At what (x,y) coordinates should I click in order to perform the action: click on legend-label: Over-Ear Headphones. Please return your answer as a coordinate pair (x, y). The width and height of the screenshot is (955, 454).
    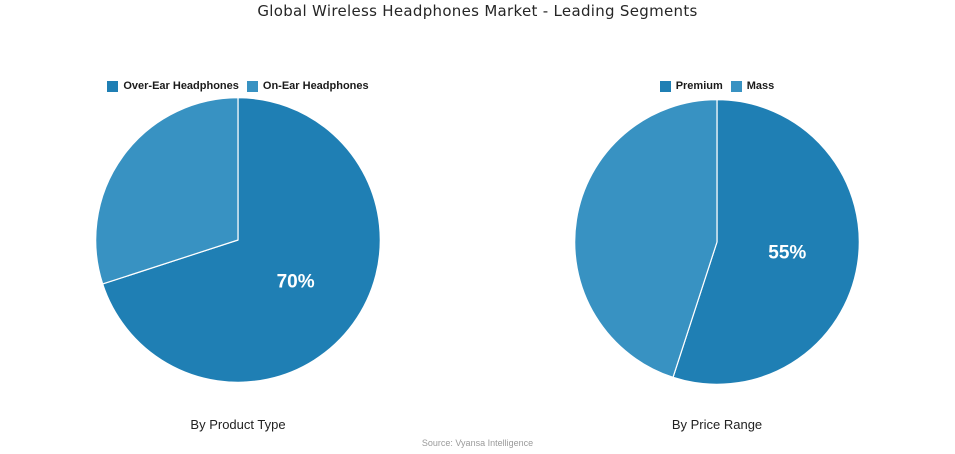
    Looking at the image, I should click on (181, 86).